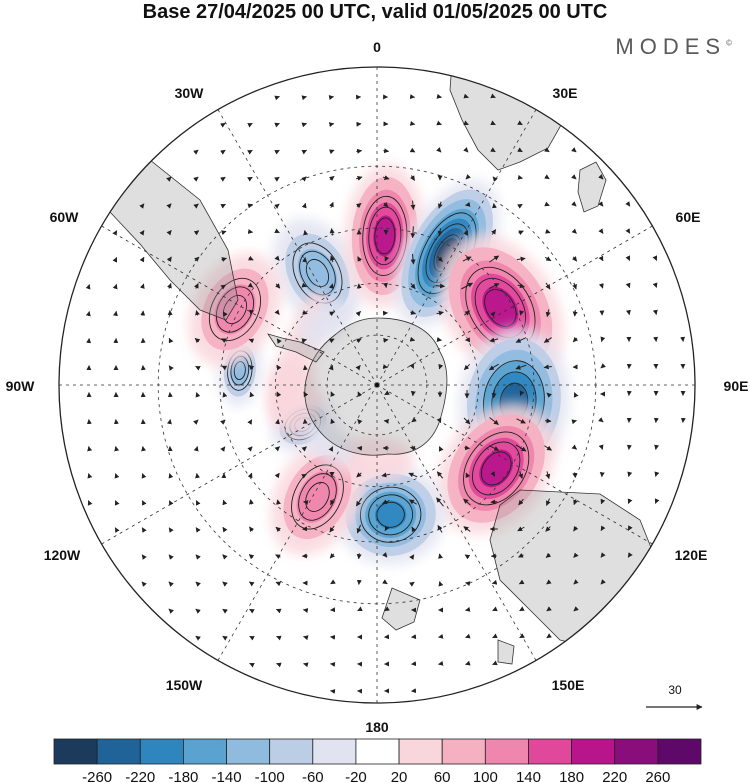 The width and height of the screenshot is (750, 783). I want to click on south-pole-dot, so click(377, 385).